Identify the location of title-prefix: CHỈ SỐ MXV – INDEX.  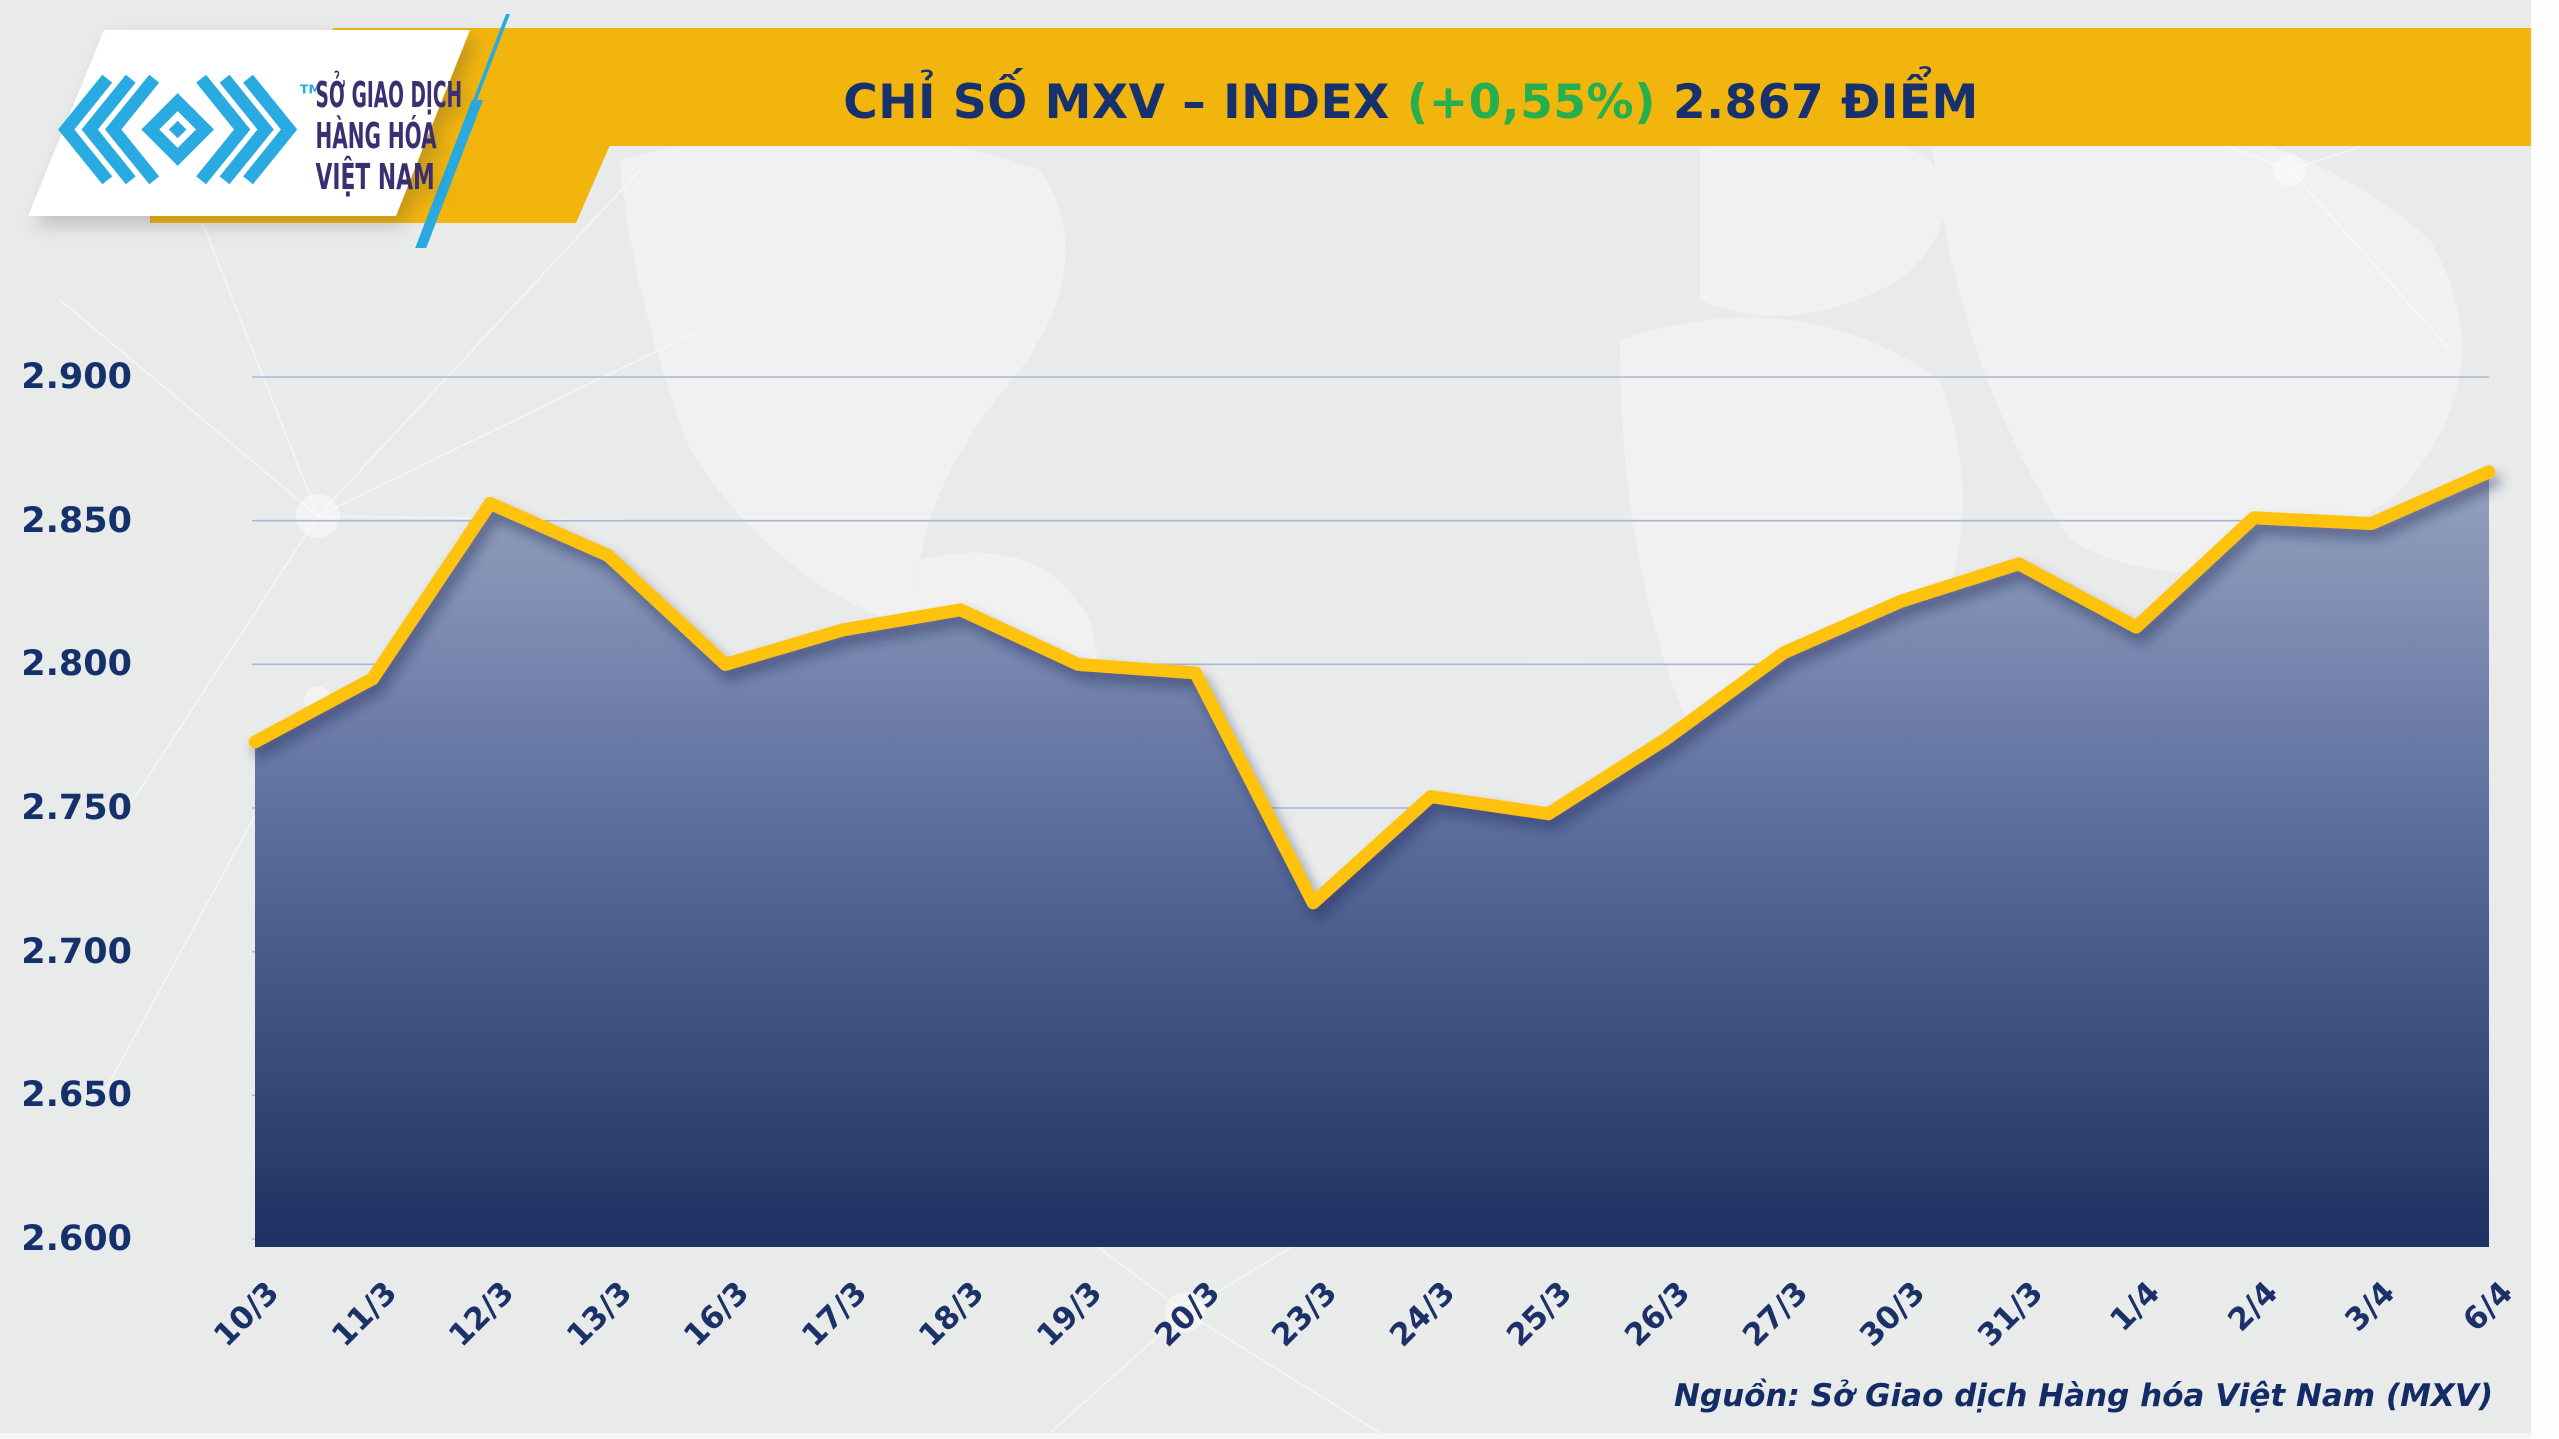
(1125, 102).